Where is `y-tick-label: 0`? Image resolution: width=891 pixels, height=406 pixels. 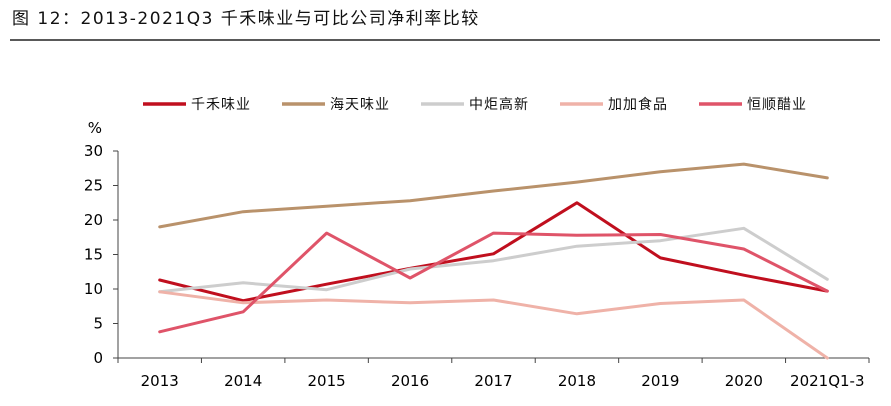
y-tick-label: 0 is located at coordinates (98, 358).